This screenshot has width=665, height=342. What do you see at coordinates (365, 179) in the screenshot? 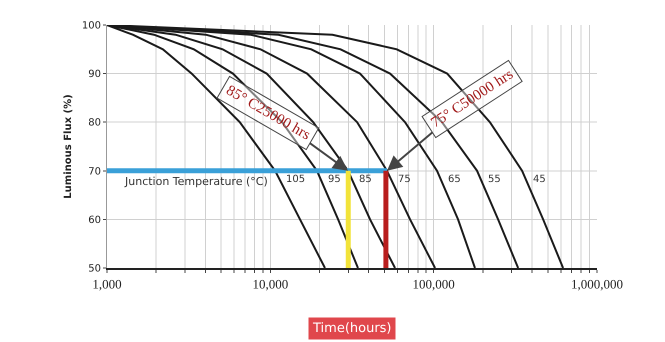
I see `series-label: 85` at bounding box center [365, 179].